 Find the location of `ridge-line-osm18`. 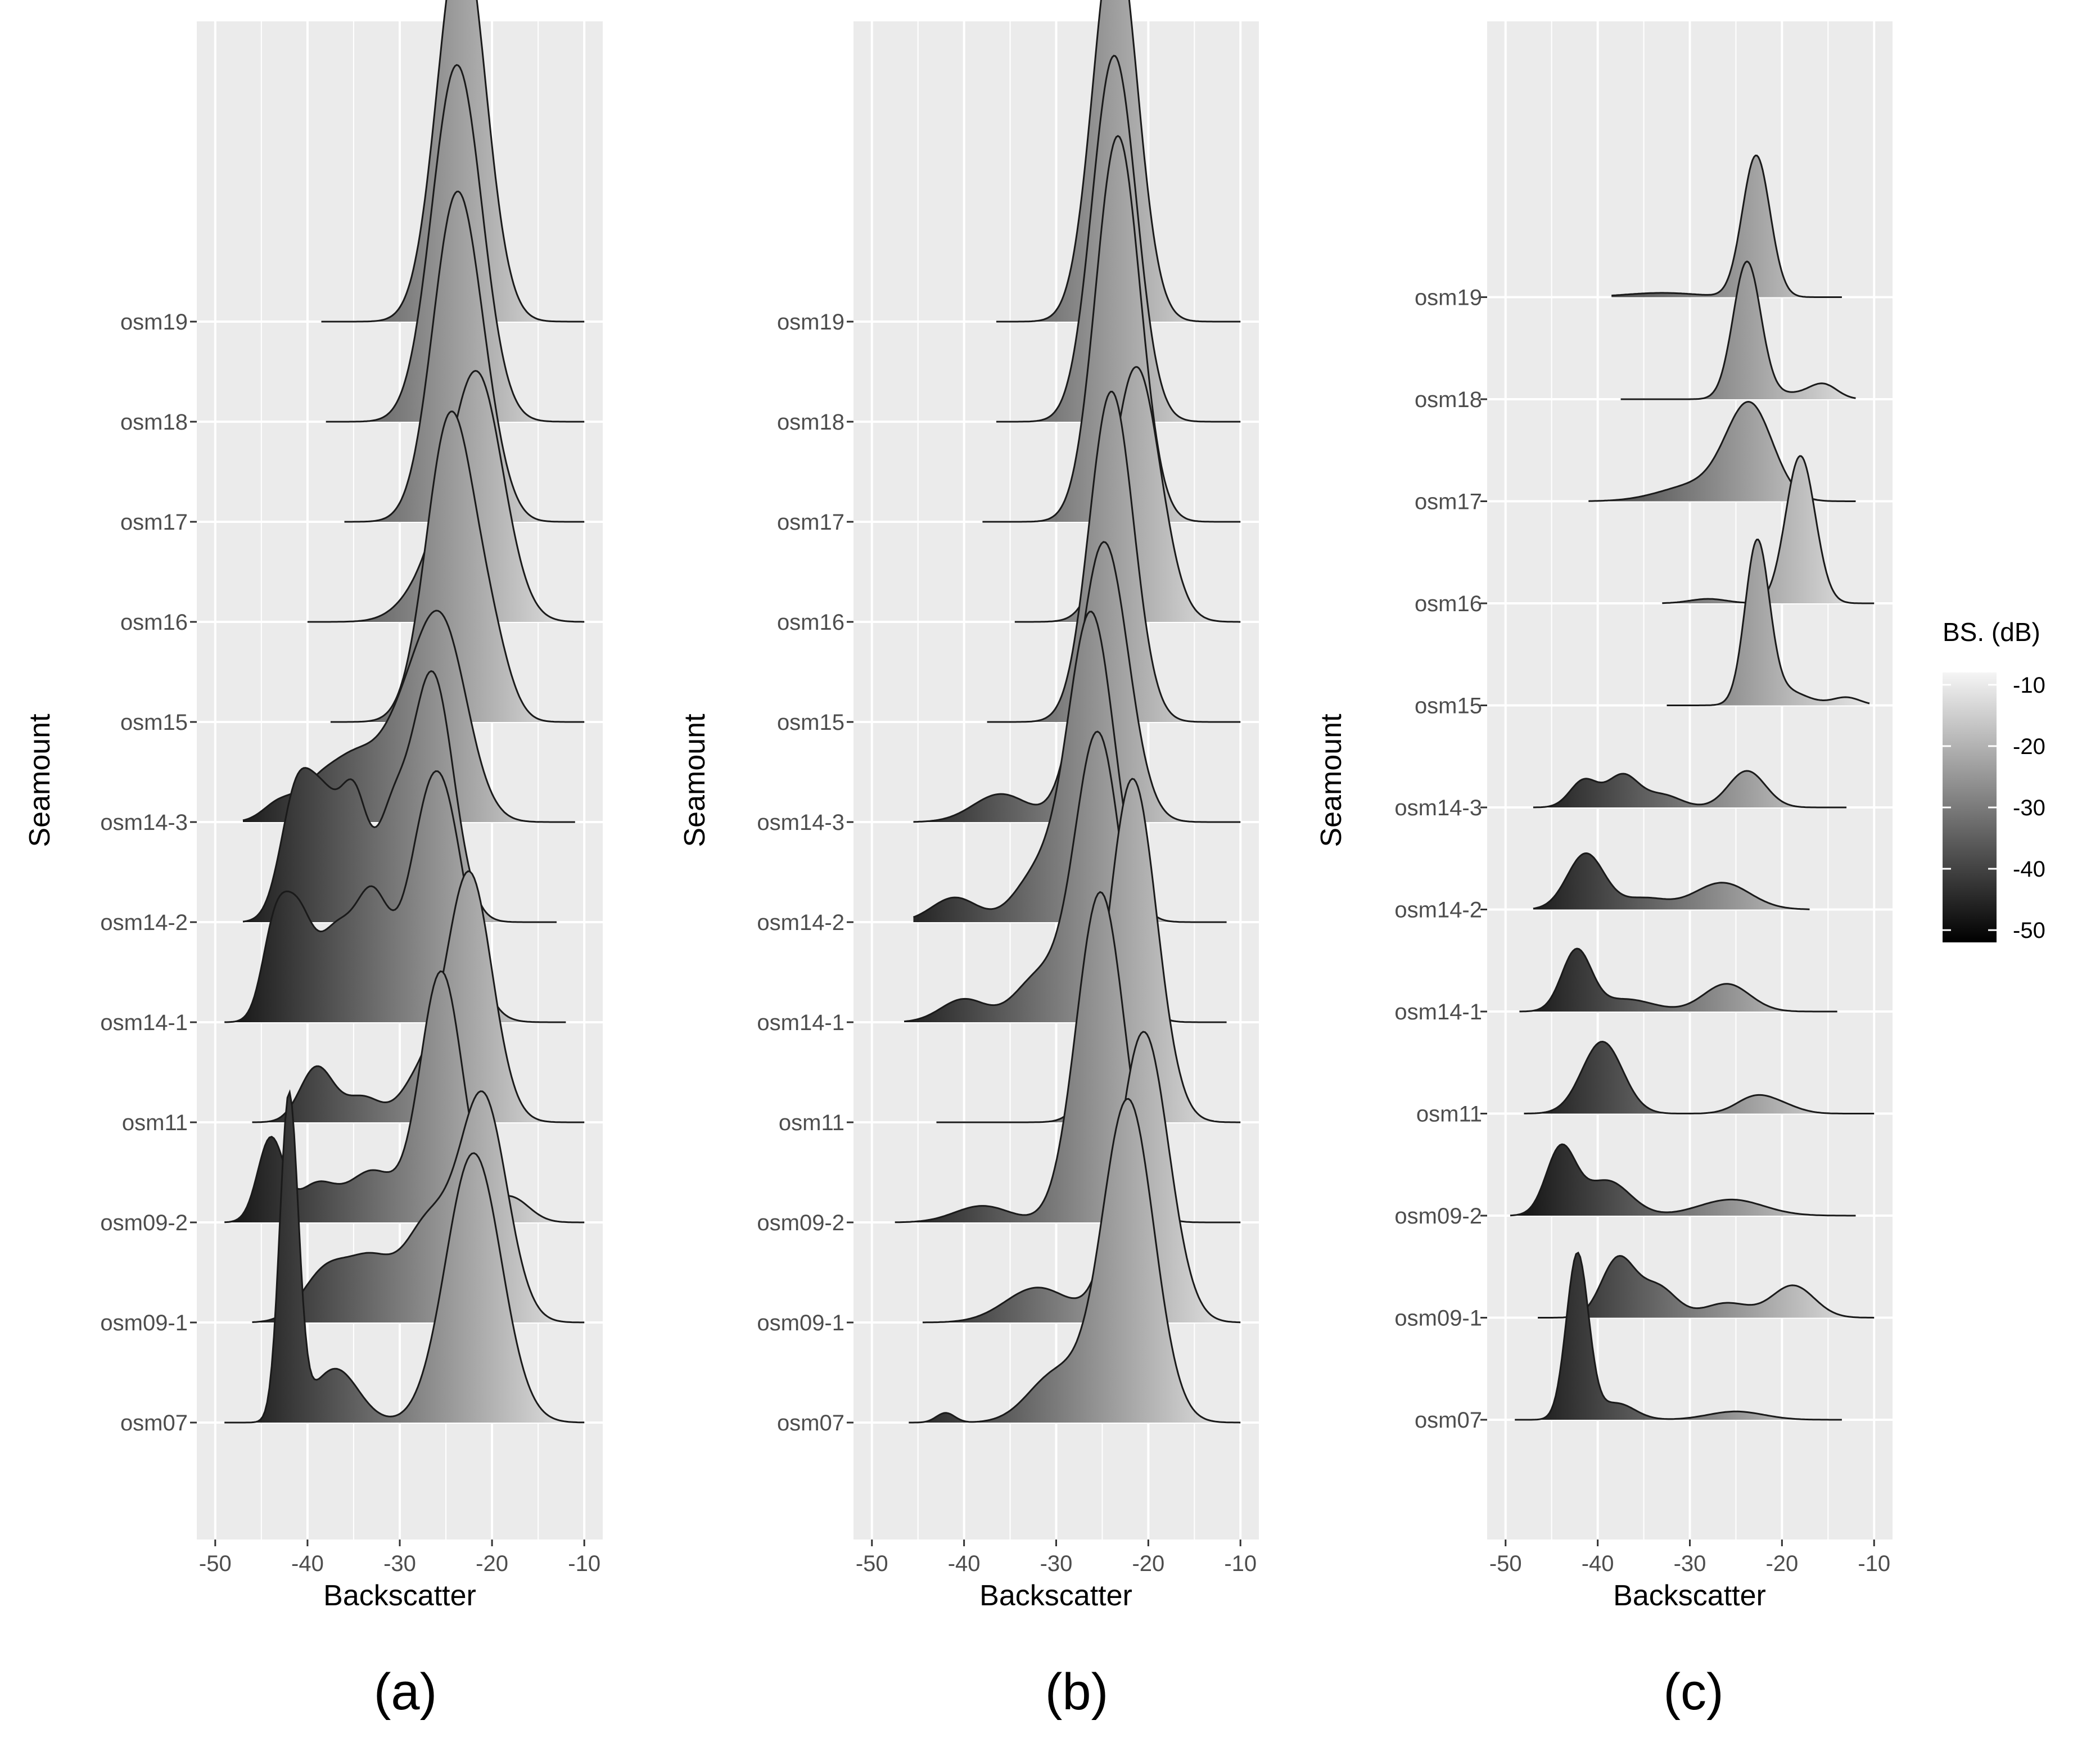

ridge-line-osm18 is located at coordinates (1118, 239).